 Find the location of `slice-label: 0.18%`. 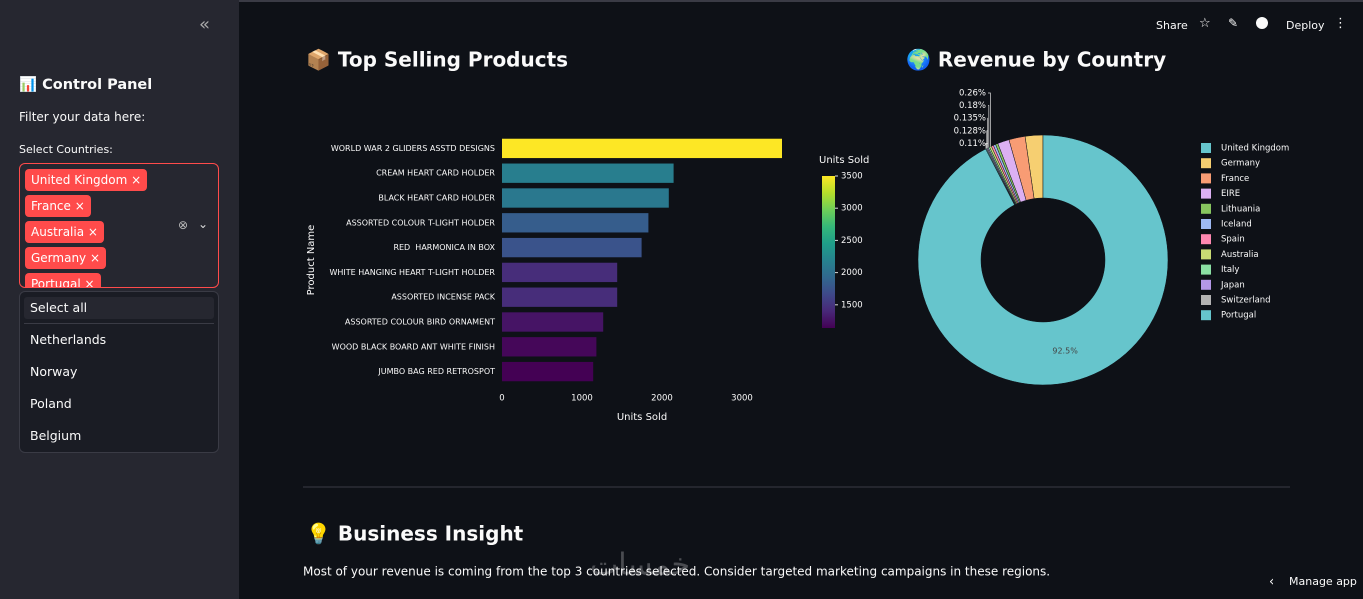

slice-label: 0.18% is located at coordinates (972, 106).